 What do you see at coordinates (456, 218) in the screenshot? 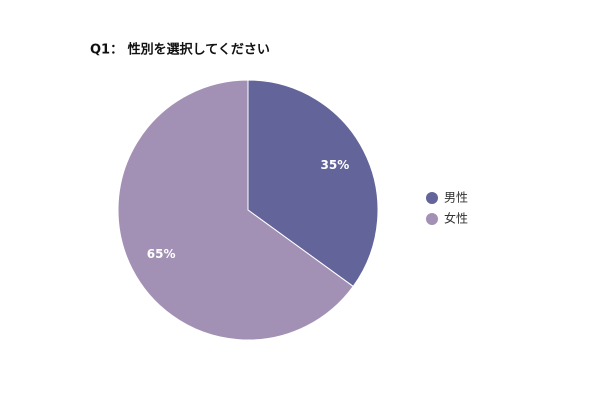
I see `legend-label: 女性` at bounding box center [456, 218].